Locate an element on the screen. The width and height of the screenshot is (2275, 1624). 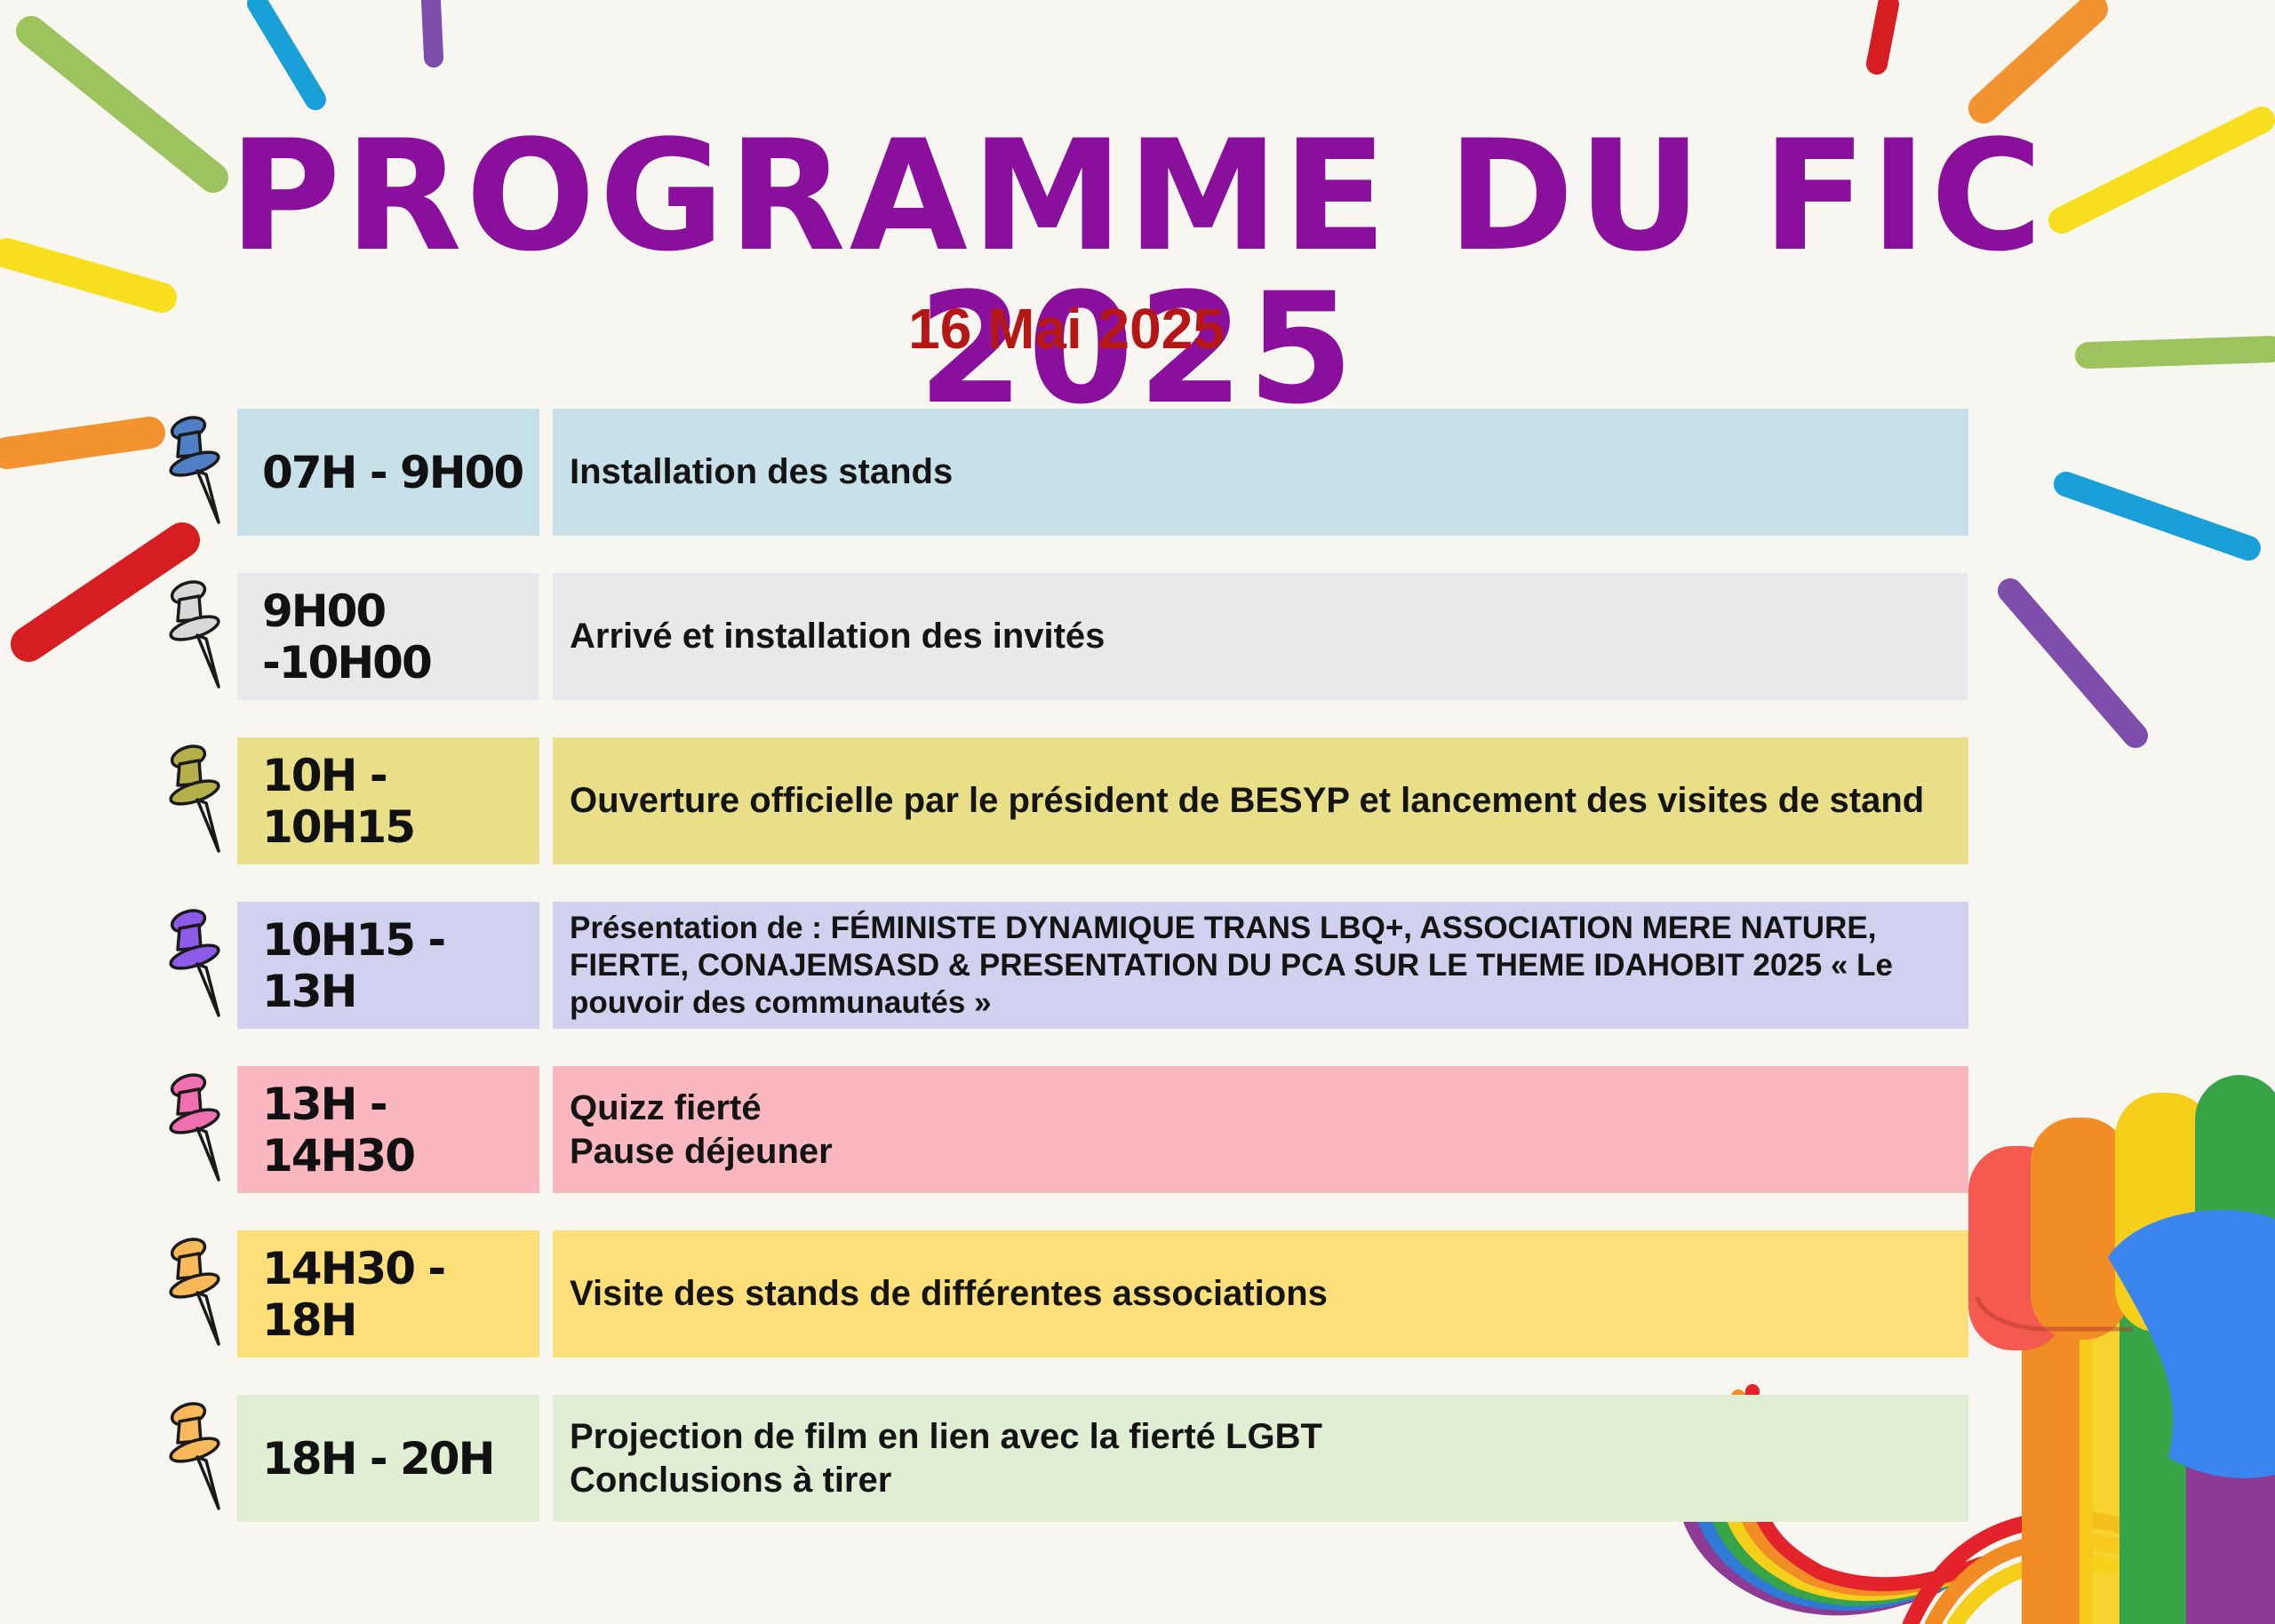
schedule-row: 07H - 9H00 Installation des stands is located at coordinates (1059, 473).